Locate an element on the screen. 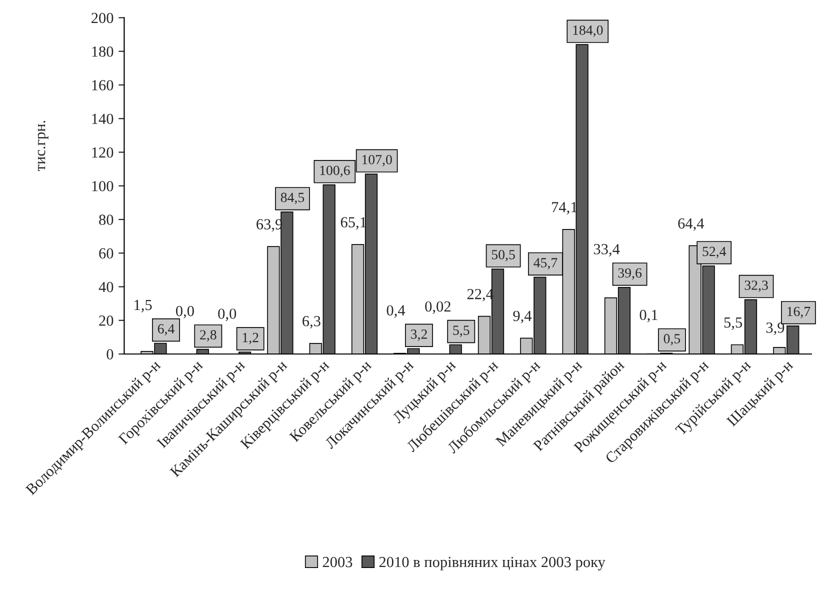 The image size is (828, 590). data-label: 50,5 is located at coordinates (503, 256).